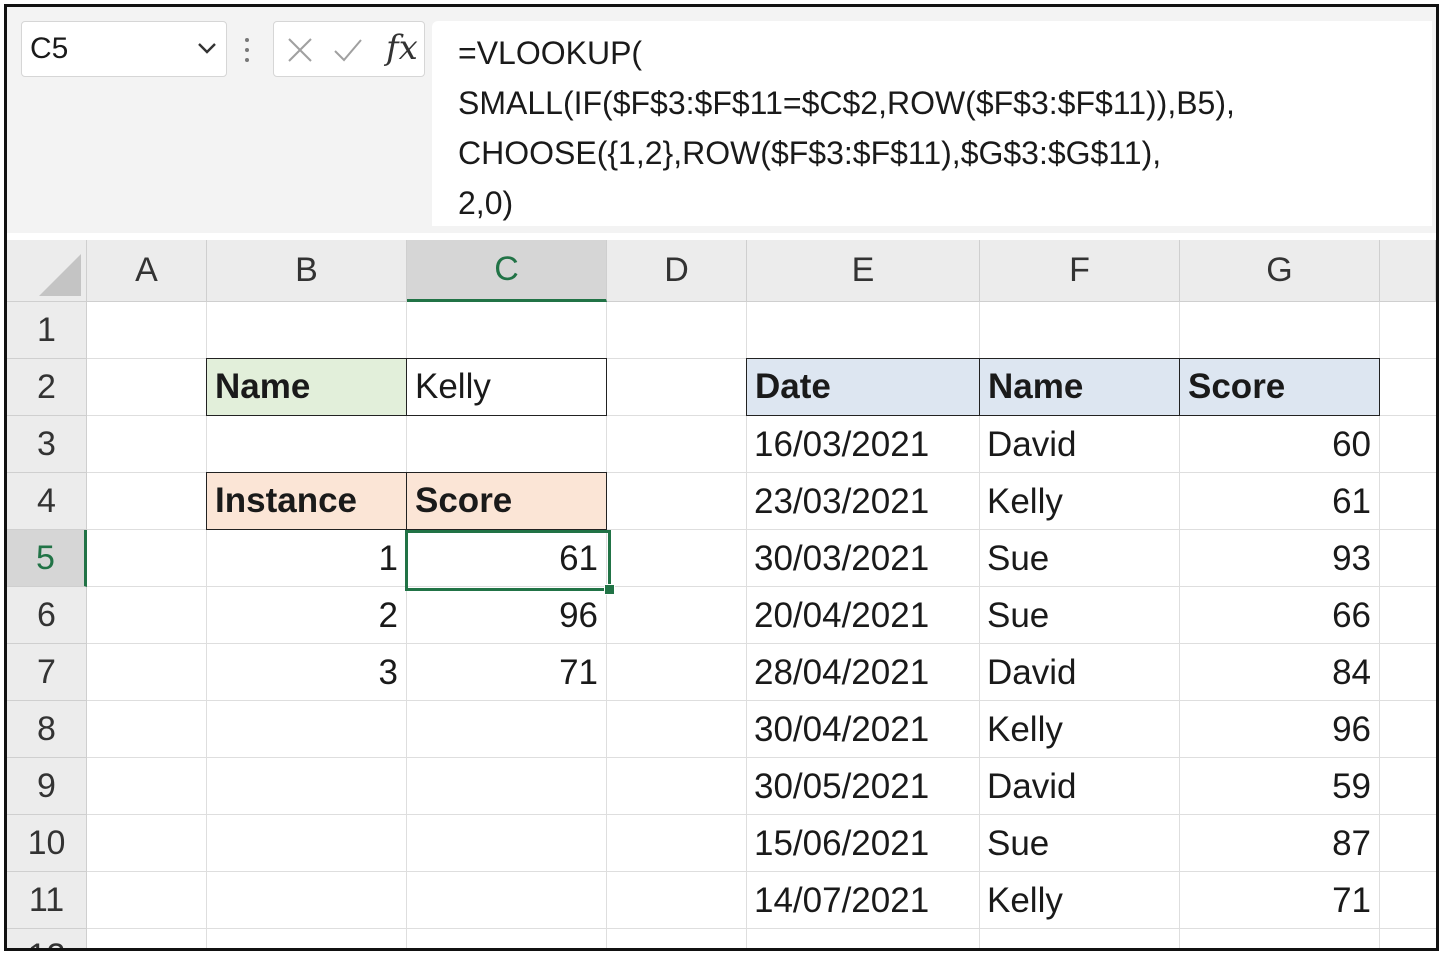  Describe the element at coordinates (47, 444) in the screenshot. I see `row-header-3: 3` at that location.